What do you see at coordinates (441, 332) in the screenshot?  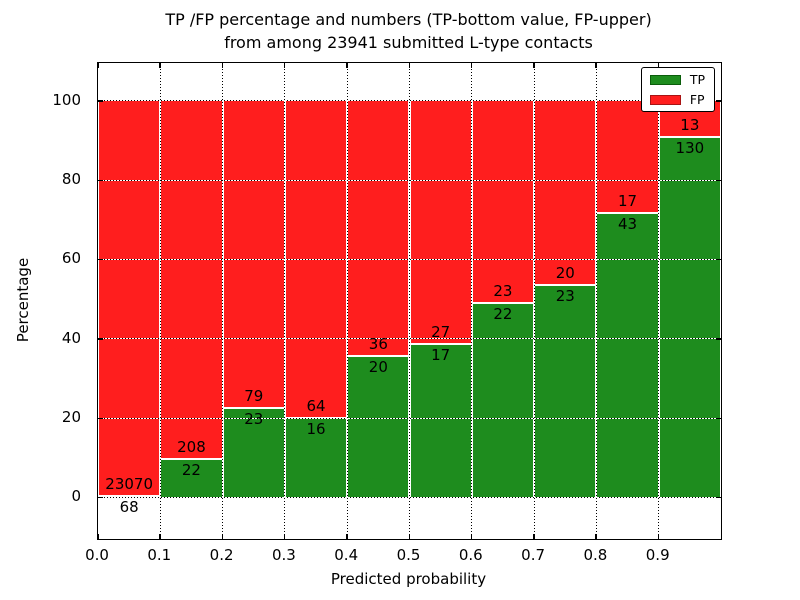 I see `fp-count-label: 27` at bounding box center [441, 332].